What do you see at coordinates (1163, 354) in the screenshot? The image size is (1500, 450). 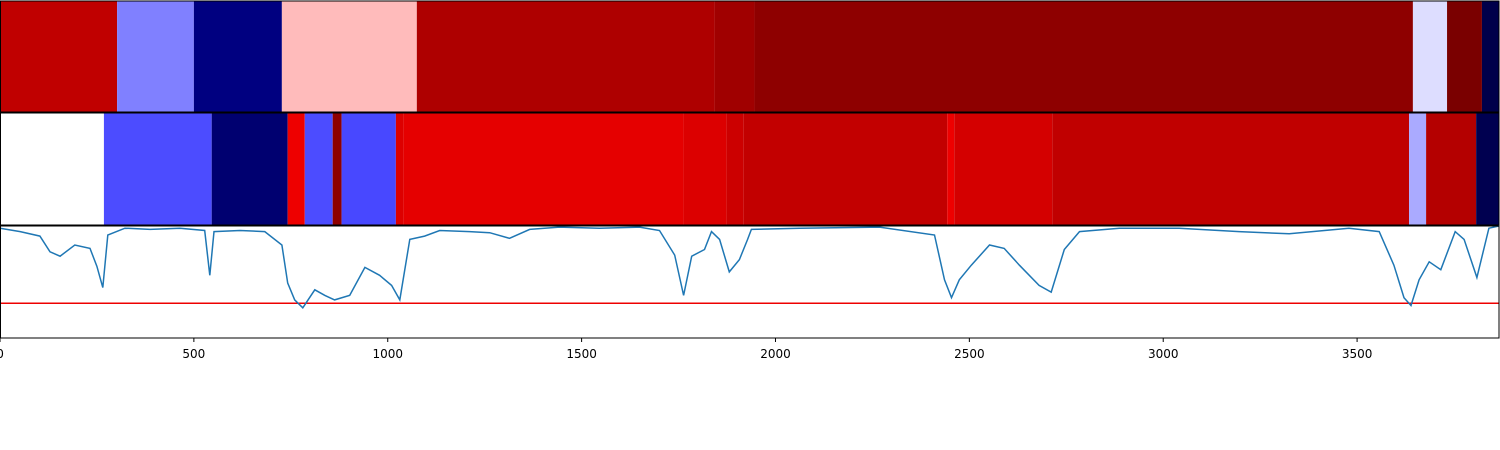 I see `x-tick-label: 3000` at bounding box center [1163, 354].